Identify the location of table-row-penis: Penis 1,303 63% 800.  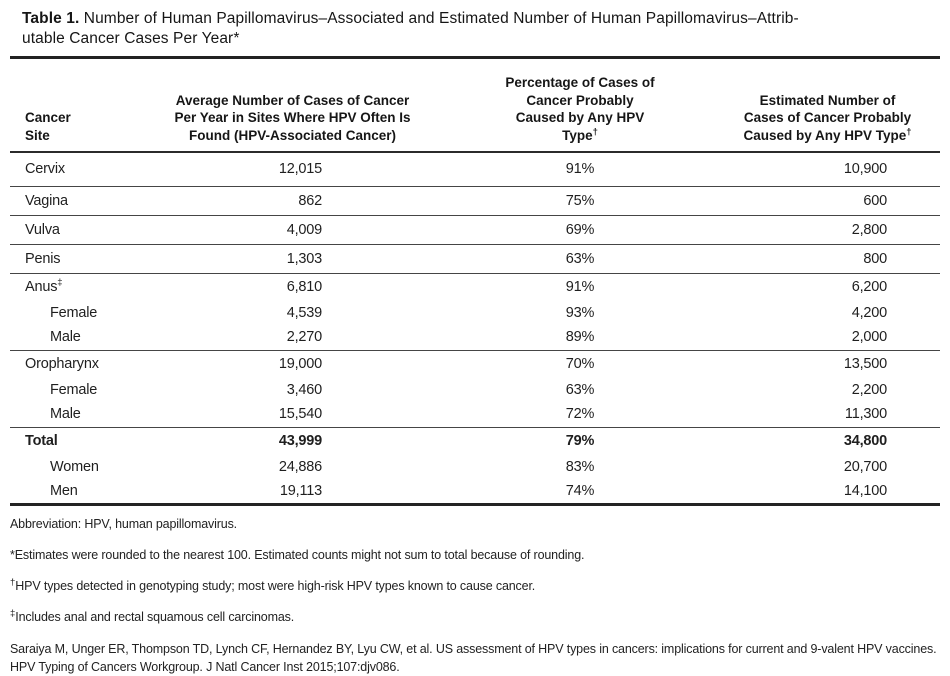
(475, 259).